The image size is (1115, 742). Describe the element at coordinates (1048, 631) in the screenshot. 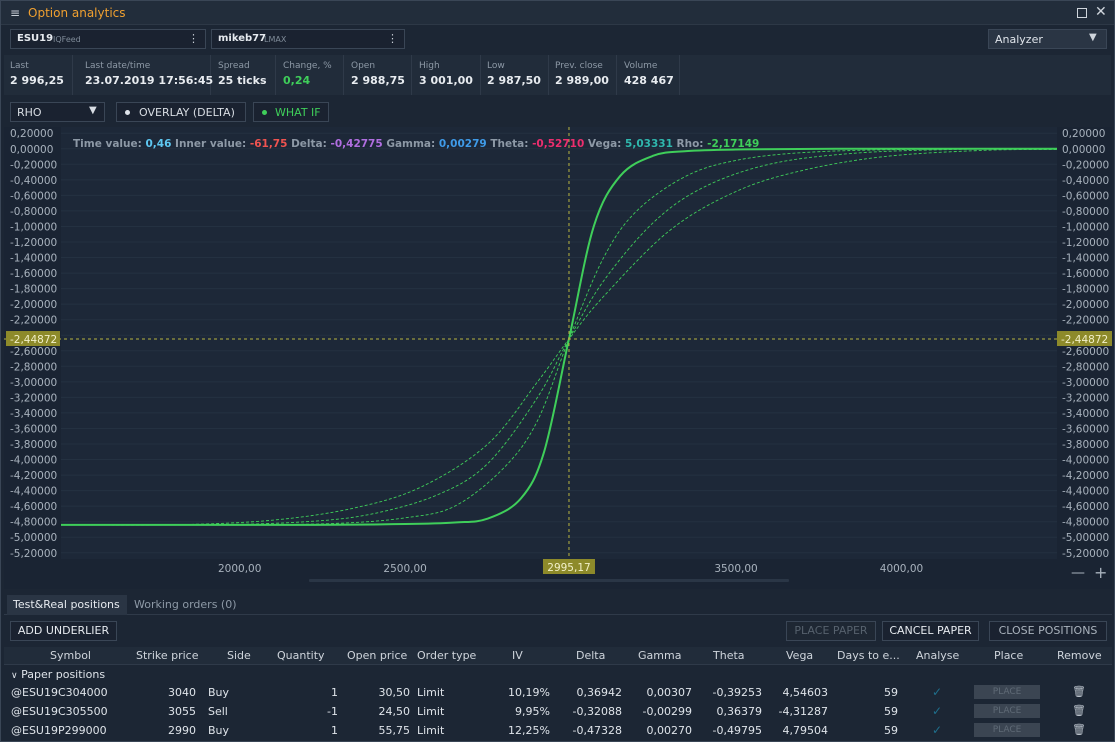

I see `close-positions-button: CLOSE POSITIONS` at that location.